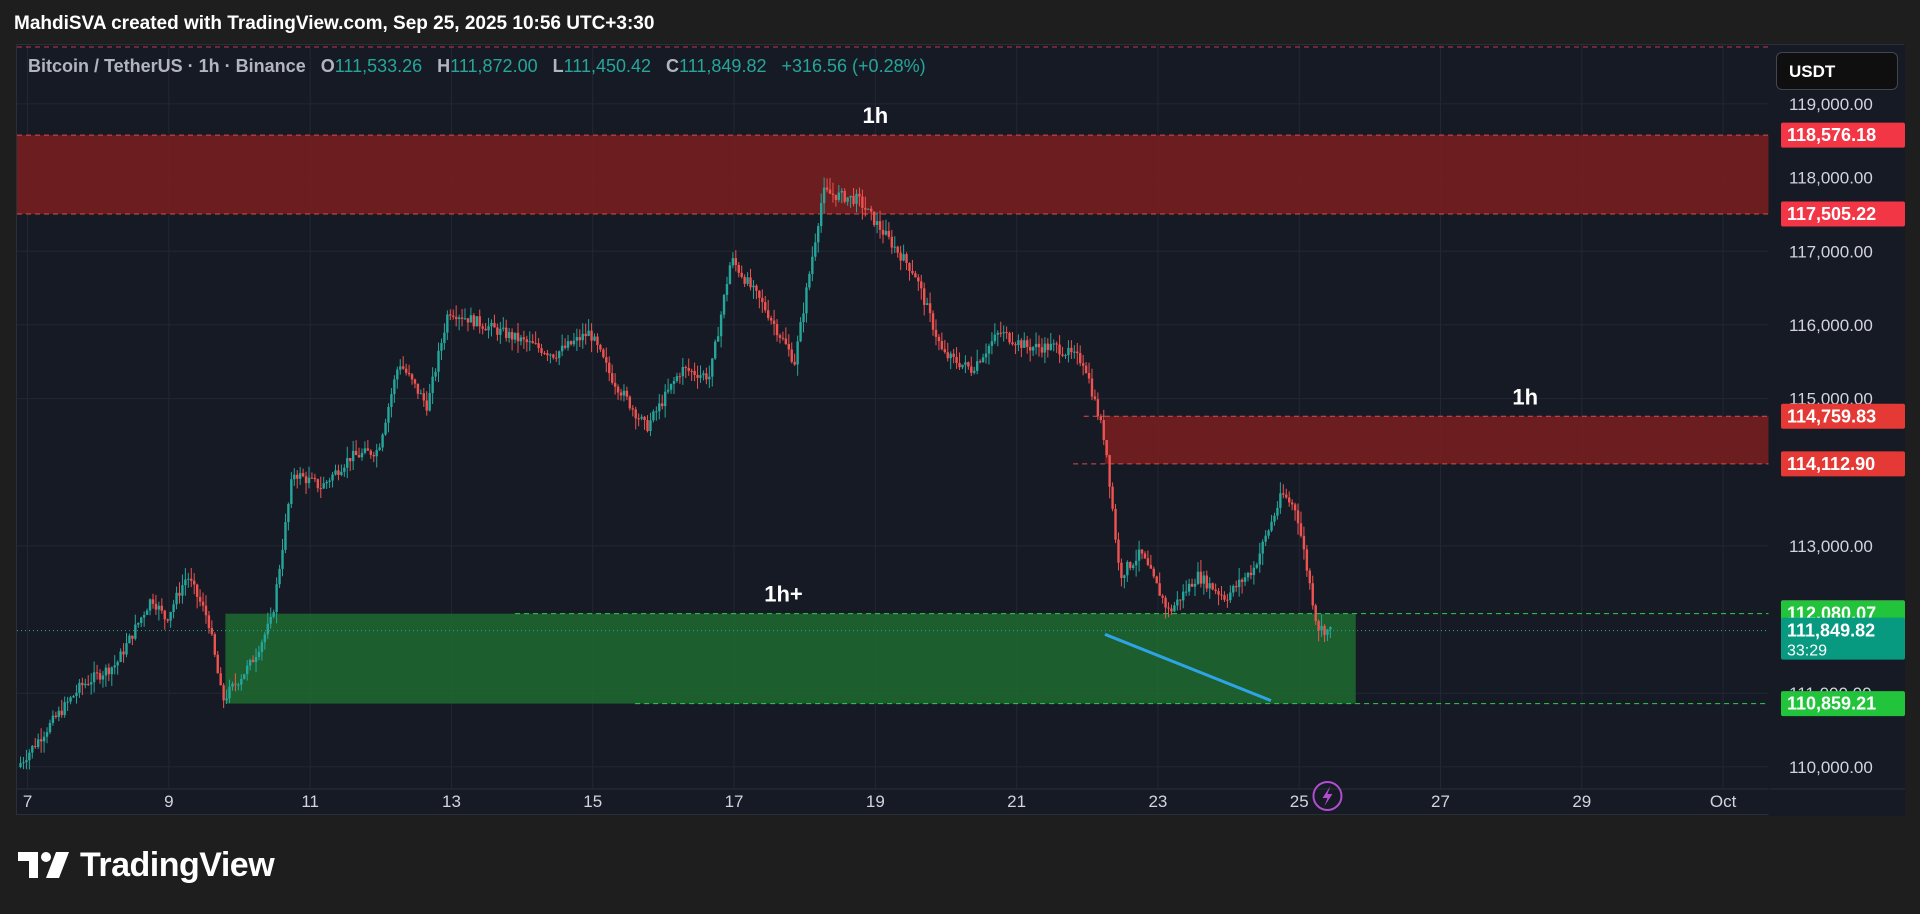 The height and width of the screenshot is (914, 1920). I want to click on lightning-icon, so click(1327, 795).